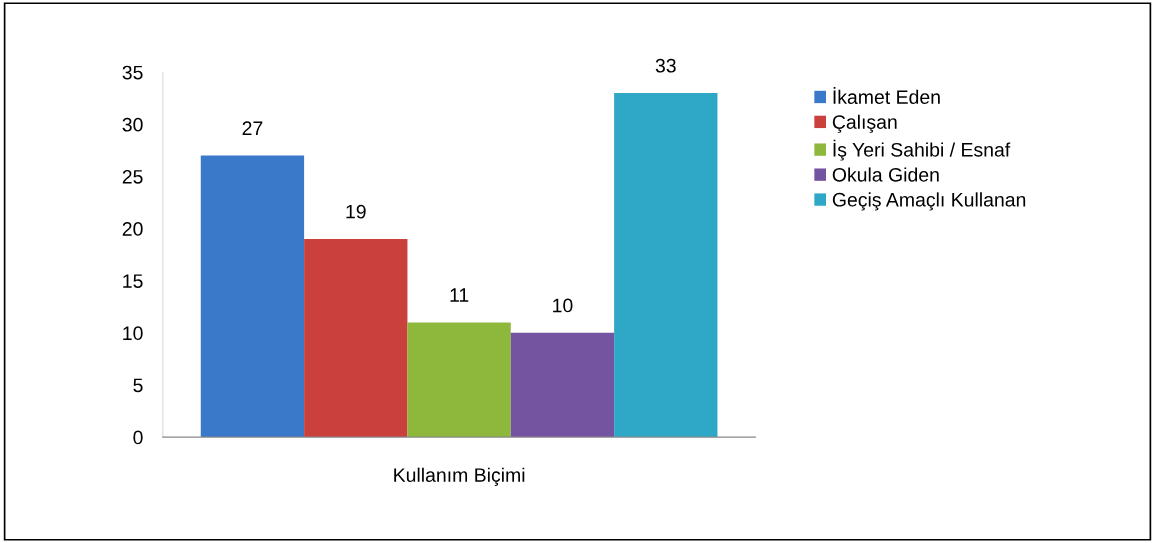 The width and height of the screenshot is (1155, 543). What do you see at coordinates (459, 476) in the screenshot?
I see `x-tick-label: Kullanım Biçimi` at bounding box center [459, 476].